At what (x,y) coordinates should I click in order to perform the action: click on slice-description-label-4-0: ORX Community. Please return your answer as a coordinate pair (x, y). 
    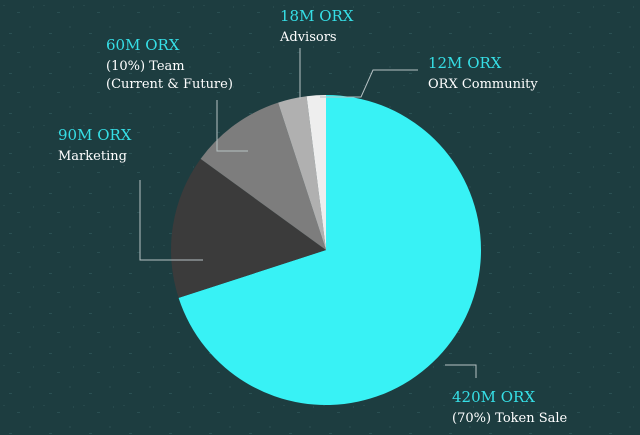
    Looking at the image, I should click on (483, 84).